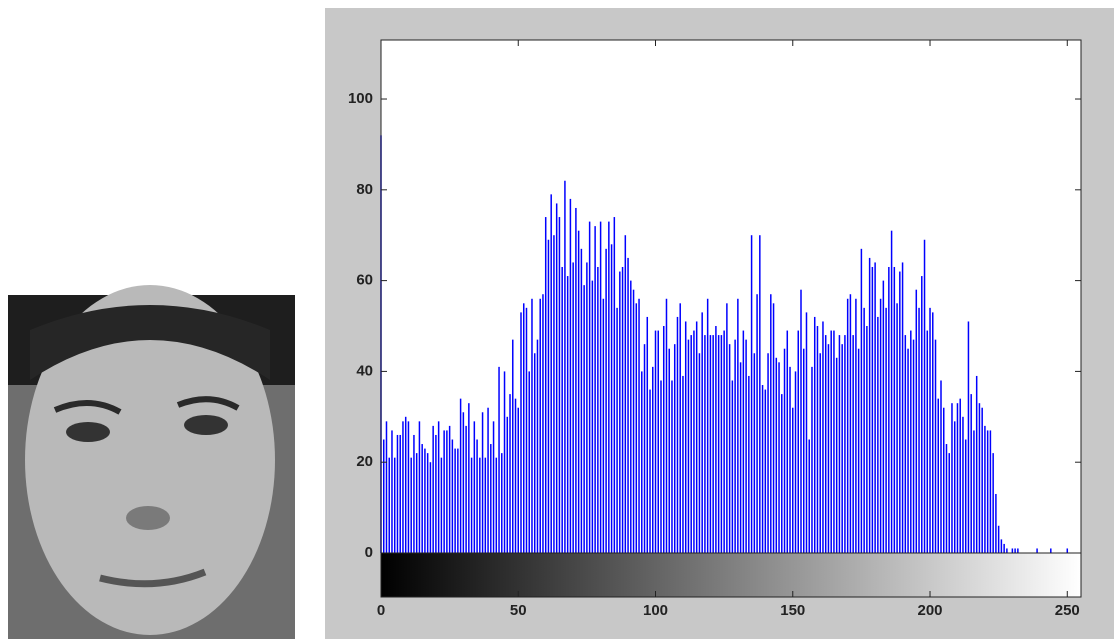 The image size is (1114, 639). I want to click on x-tick-label: 200, so click(930, 610).